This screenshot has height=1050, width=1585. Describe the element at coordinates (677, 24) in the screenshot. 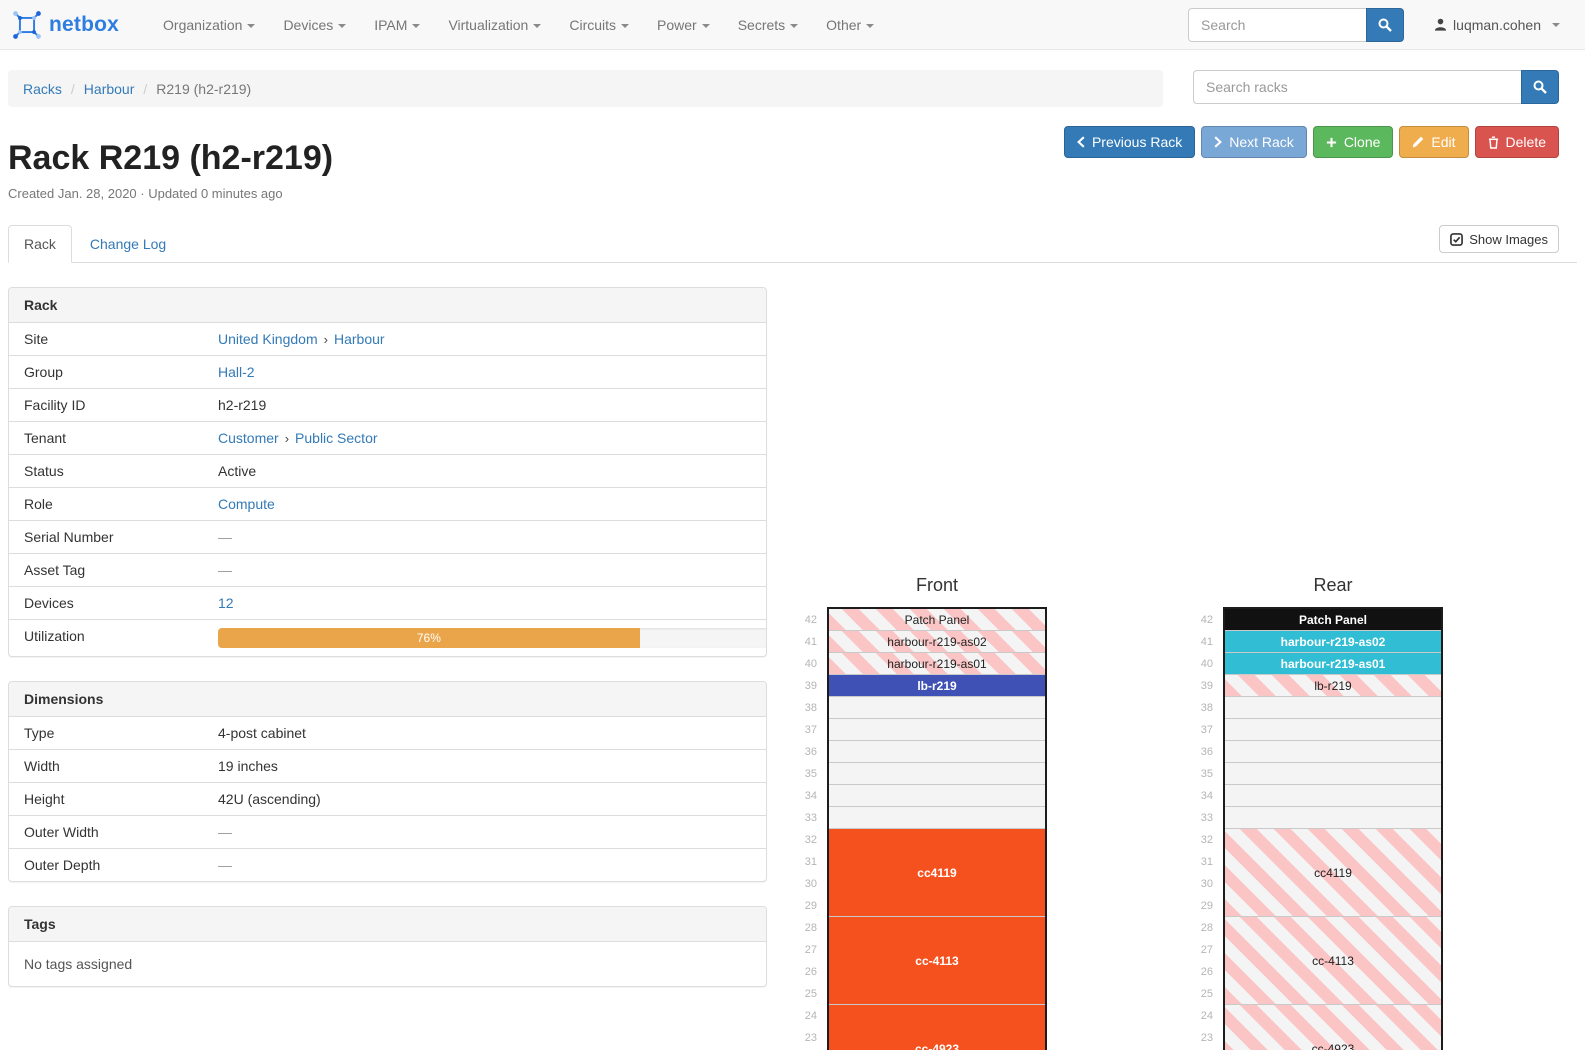

I see `nav-item-label: Power` at that location.